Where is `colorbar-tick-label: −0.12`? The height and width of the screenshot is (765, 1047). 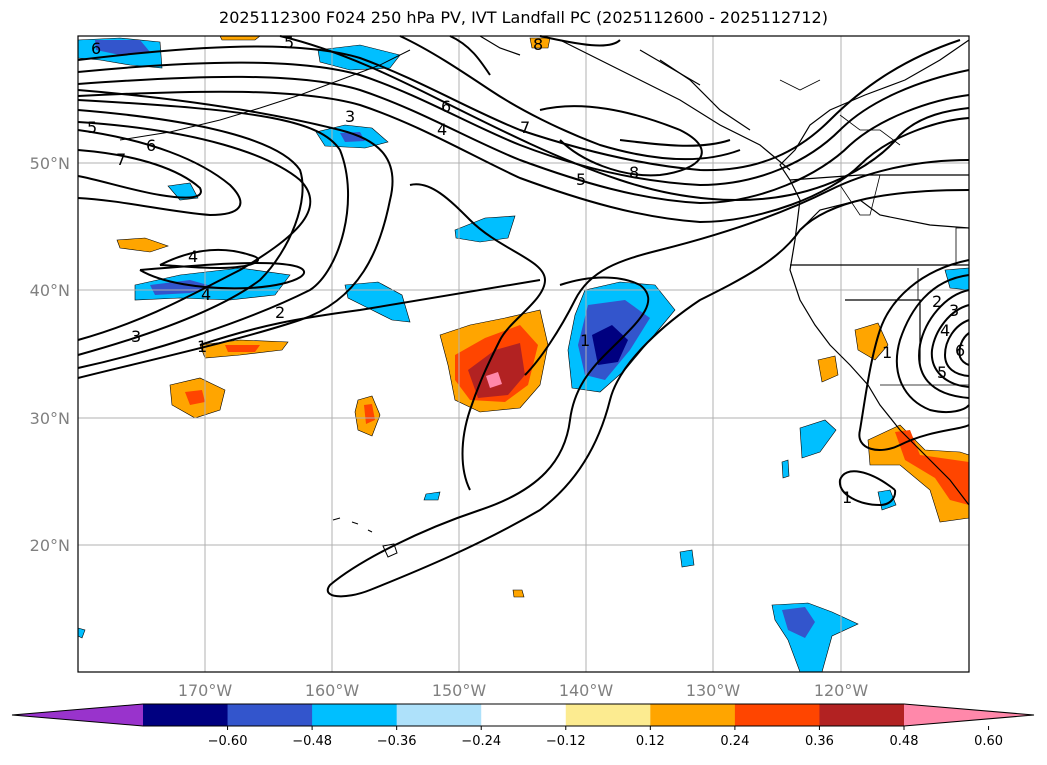 colorbar-tick-label: −0.12 is located at coordinates (566, 741).